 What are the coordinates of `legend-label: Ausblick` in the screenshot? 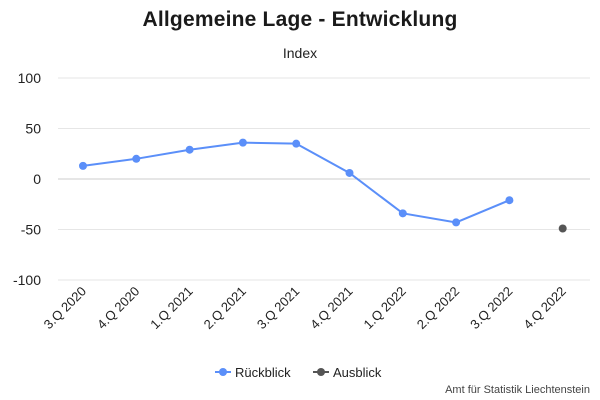 It's located at (357, 372).